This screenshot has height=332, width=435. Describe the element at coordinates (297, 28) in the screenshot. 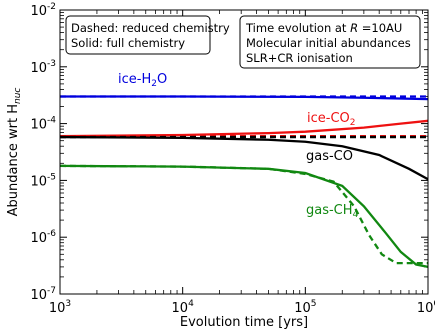

I see `info-line-1-prefix: Time evolution at` at that location.